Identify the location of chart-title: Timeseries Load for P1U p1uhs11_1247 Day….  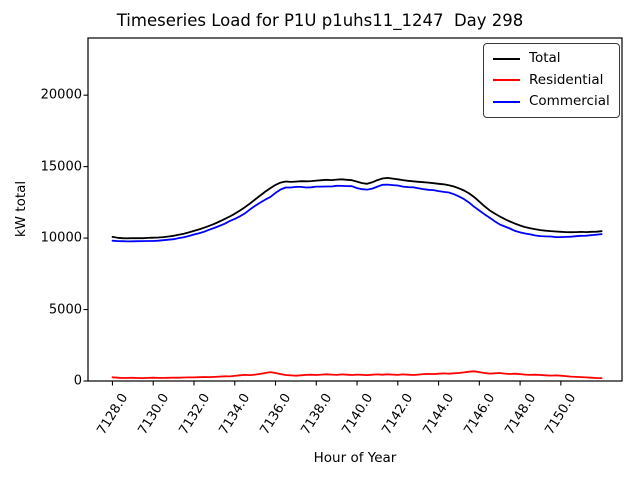
(320, 20).